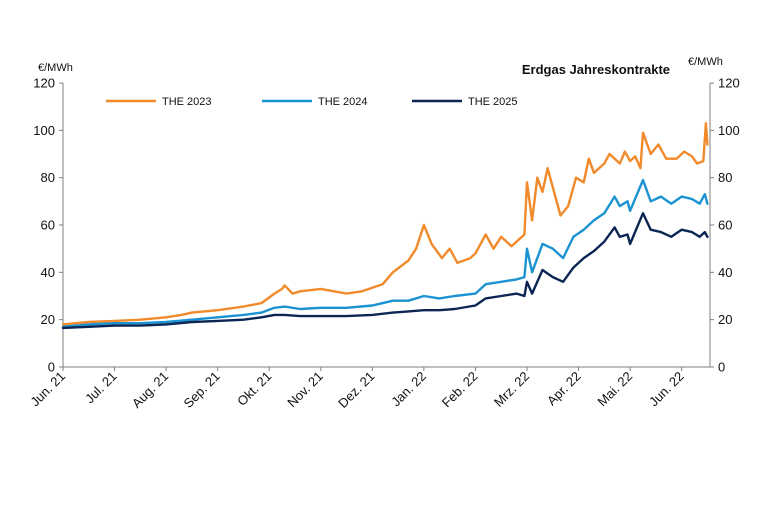 The height and width of the screenshot is (506, 760). What do you see at coordinates (460, 390) in the screenshot?
I see `x-tick-label: Feb. 22` at bounding box center [460, 390].